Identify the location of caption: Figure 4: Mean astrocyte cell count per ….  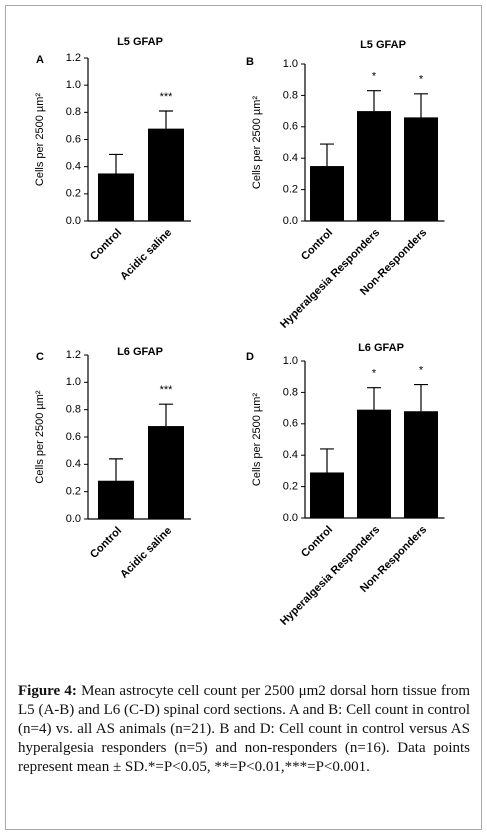
(244, 729).